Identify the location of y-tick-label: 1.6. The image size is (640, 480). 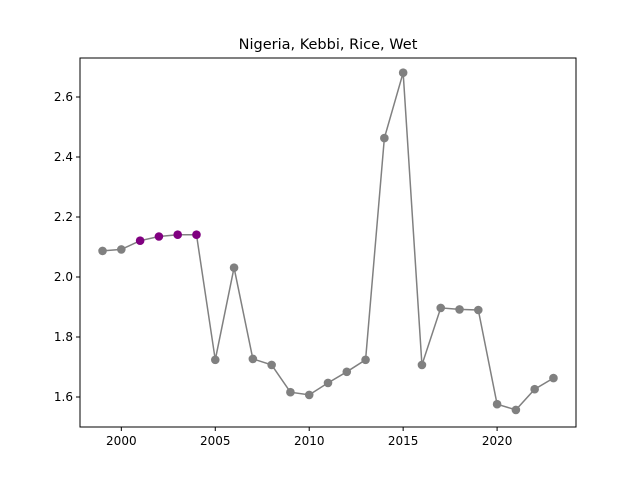
(63, 397).